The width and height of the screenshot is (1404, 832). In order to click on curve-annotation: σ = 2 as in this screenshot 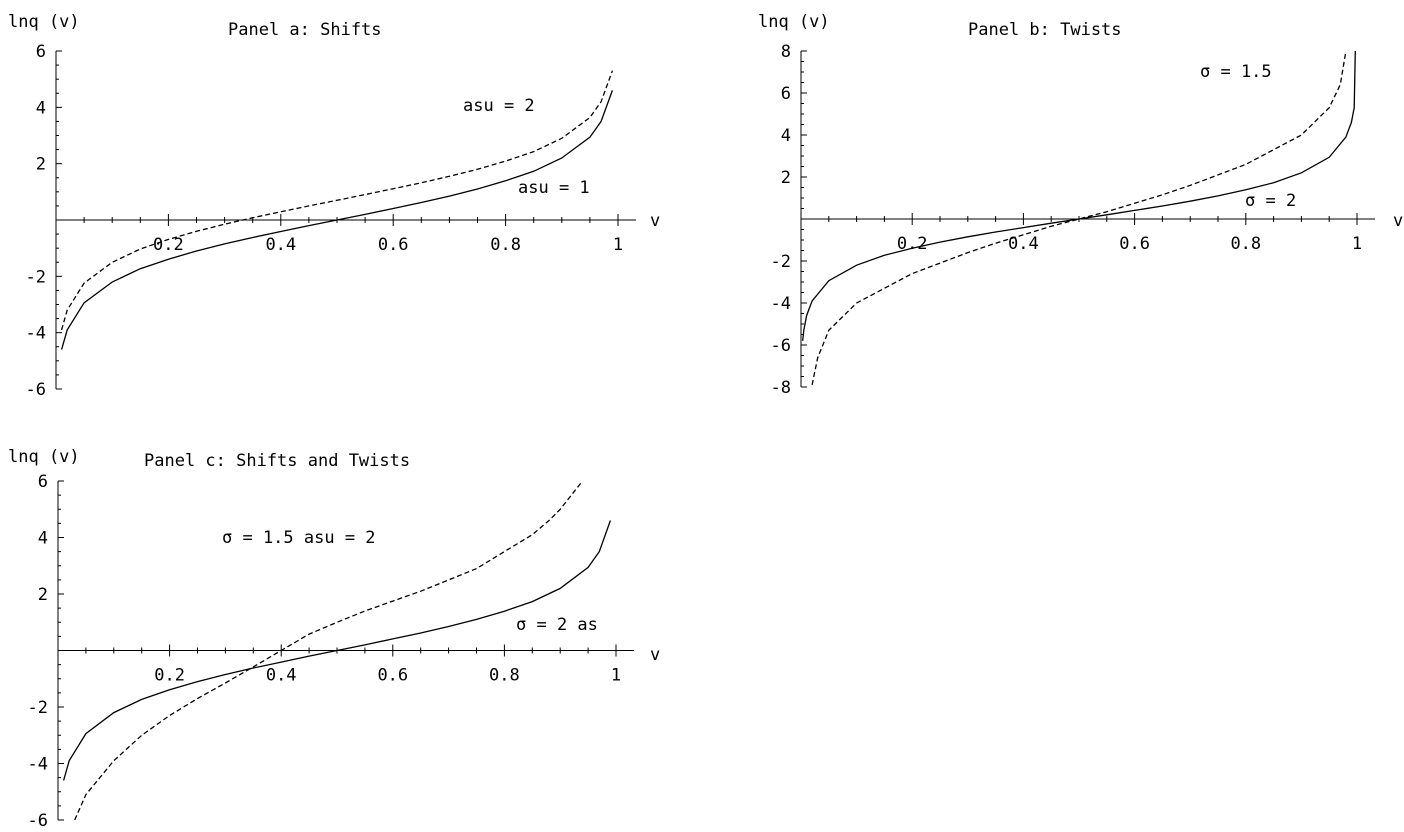, I will do `click(557, 625)`.